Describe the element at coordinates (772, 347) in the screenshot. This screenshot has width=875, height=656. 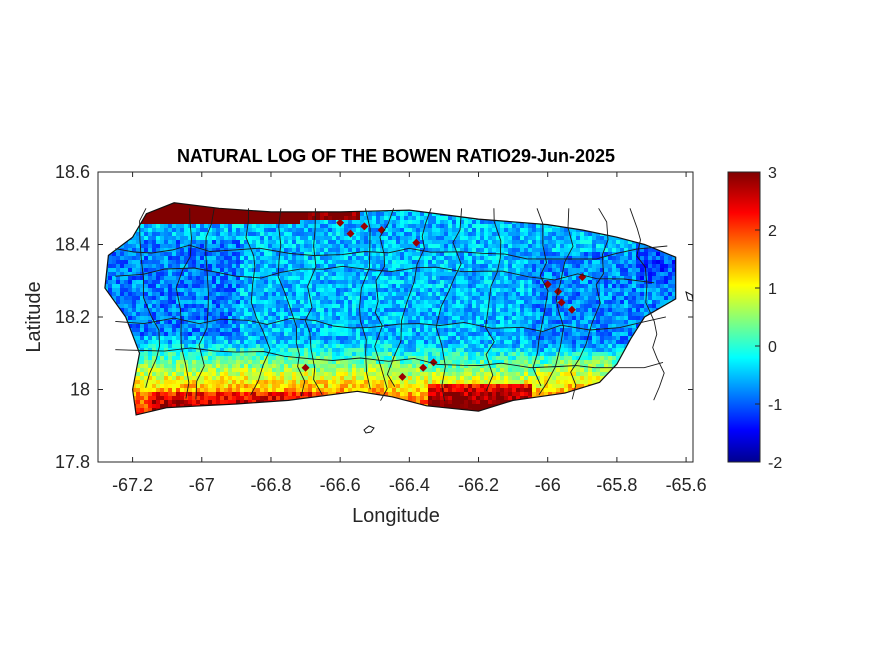
I see `colorbar-tick-label: 0` at that location.